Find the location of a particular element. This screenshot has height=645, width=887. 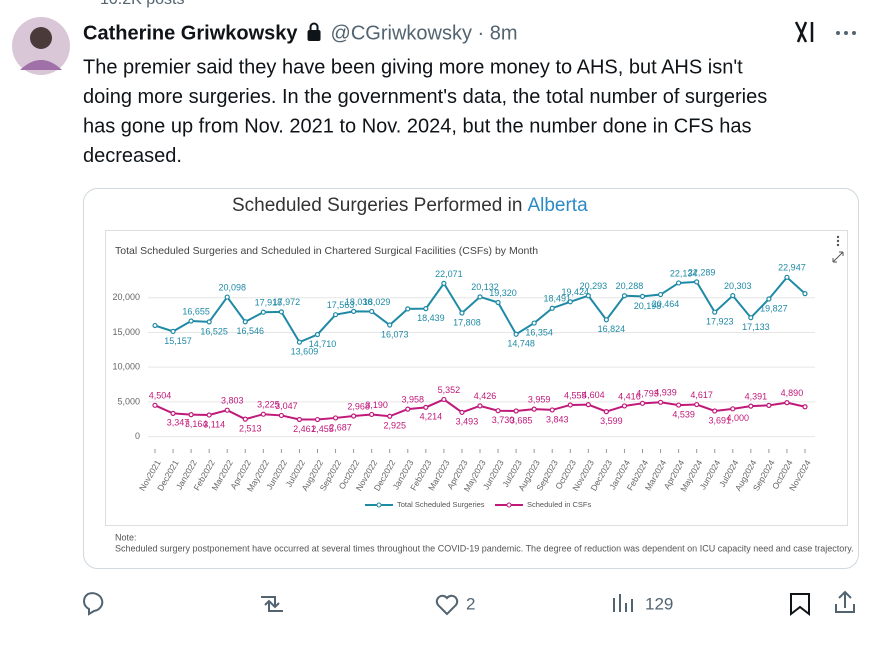

data-label: 18,491 is located at coordinates (557, 299).